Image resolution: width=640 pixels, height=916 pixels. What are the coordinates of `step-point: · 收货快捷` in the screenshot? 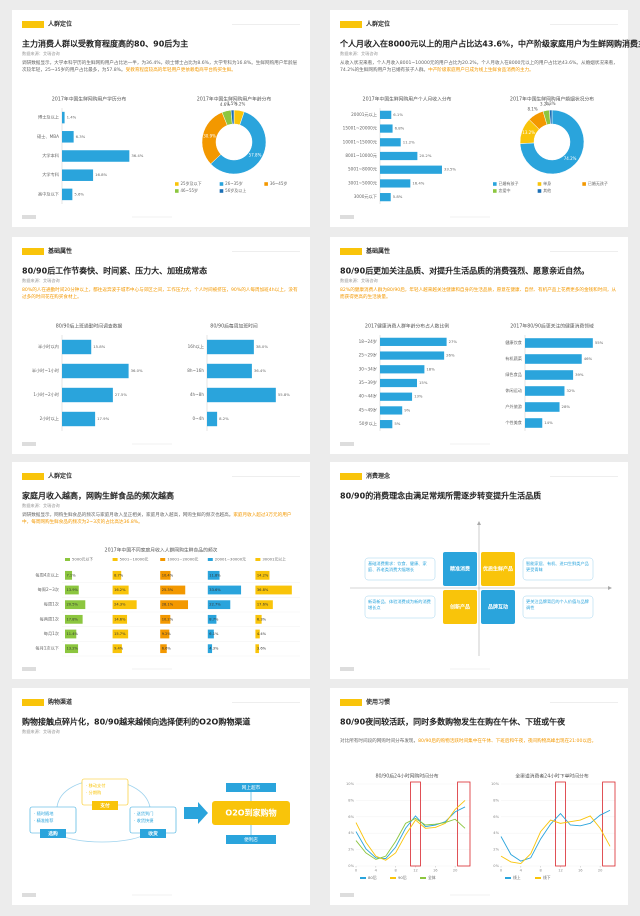 It's located at (144, 820).